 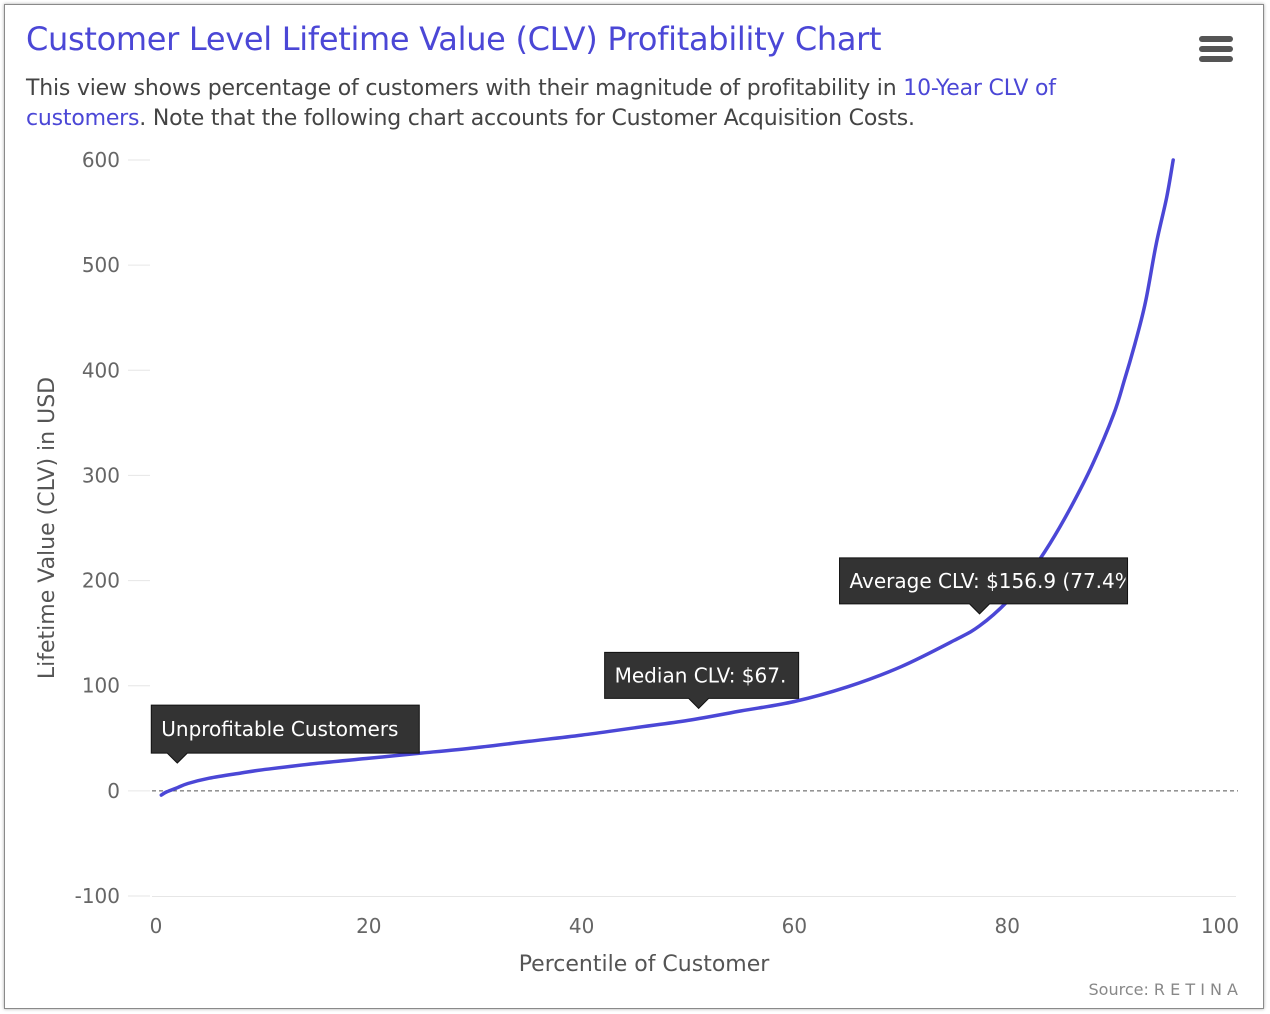 I want to click on y-tick-label: 100, so click(x=101, y=686).